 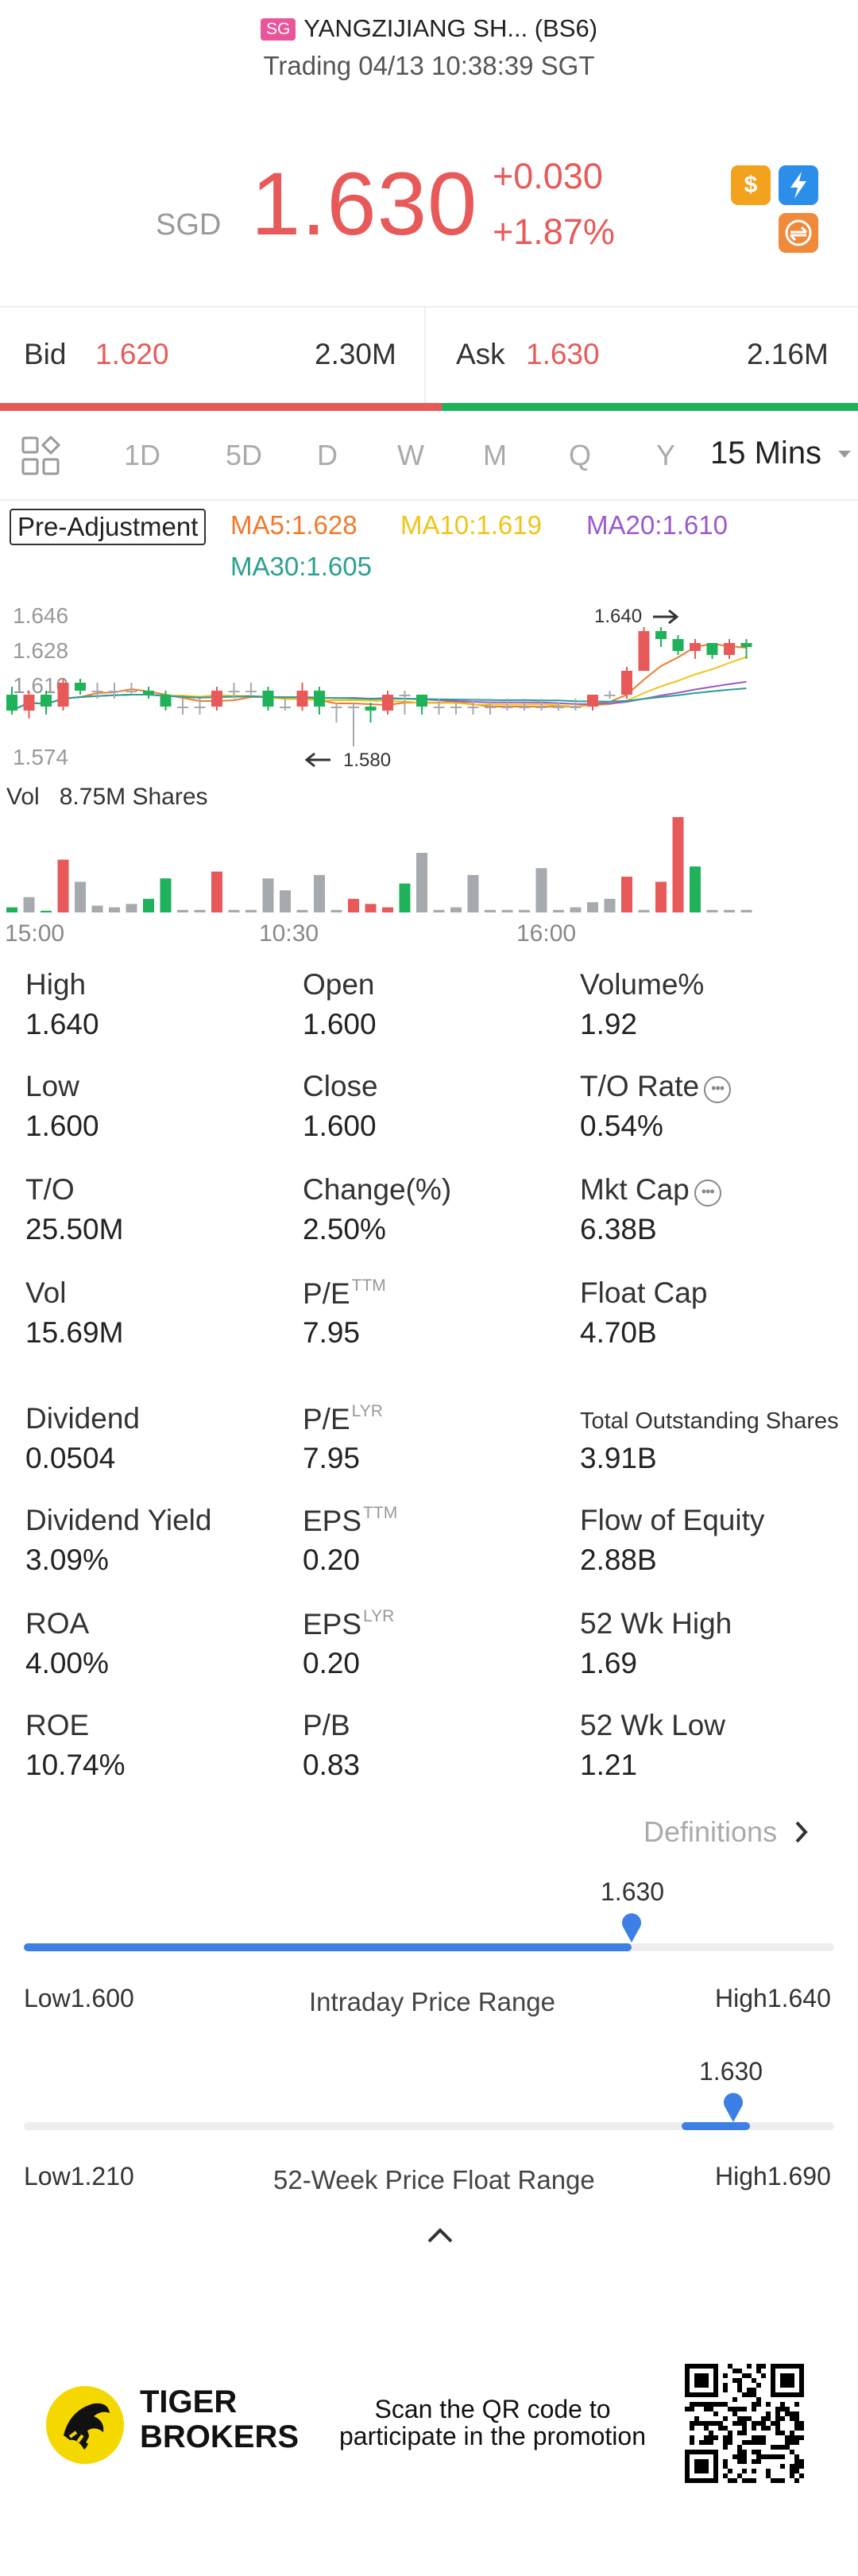 I want to click on qr-finder, so click(x=787, y=2380).